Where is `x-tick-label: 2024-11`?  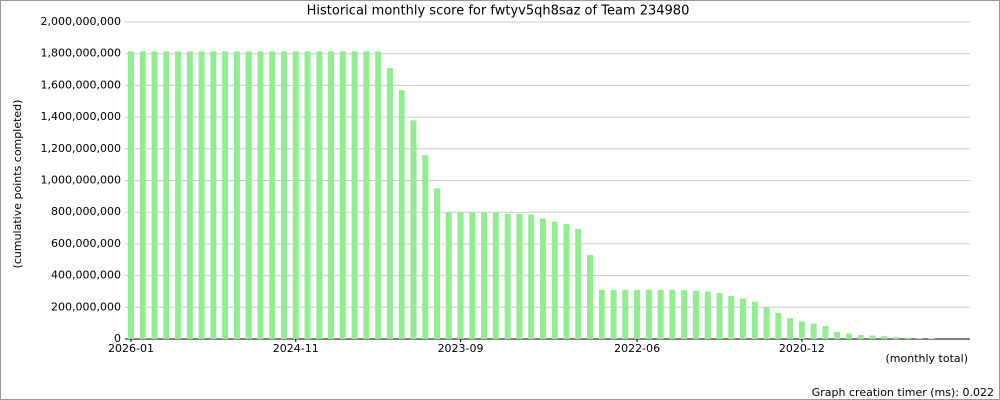 x-tick-label: 2024-11 is located at coordinates (296, 348).